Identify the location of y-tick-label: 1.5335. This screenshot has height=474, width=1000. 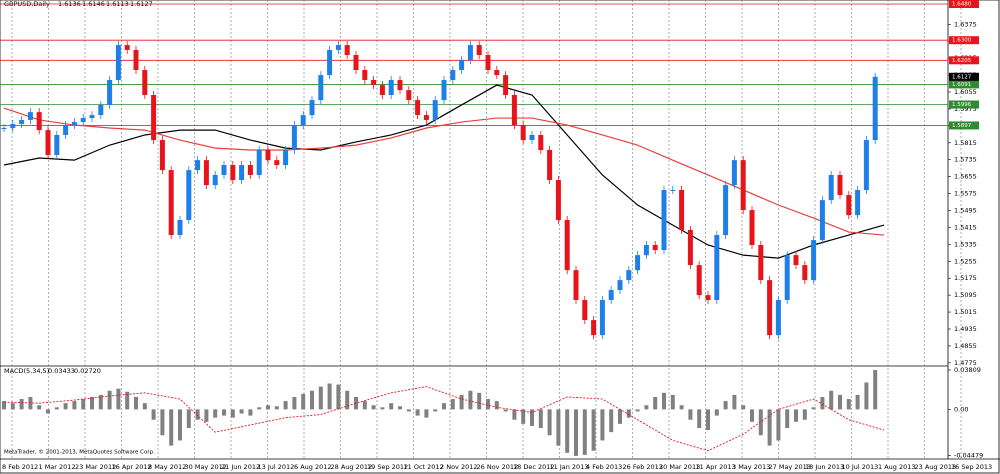
(965, 244).